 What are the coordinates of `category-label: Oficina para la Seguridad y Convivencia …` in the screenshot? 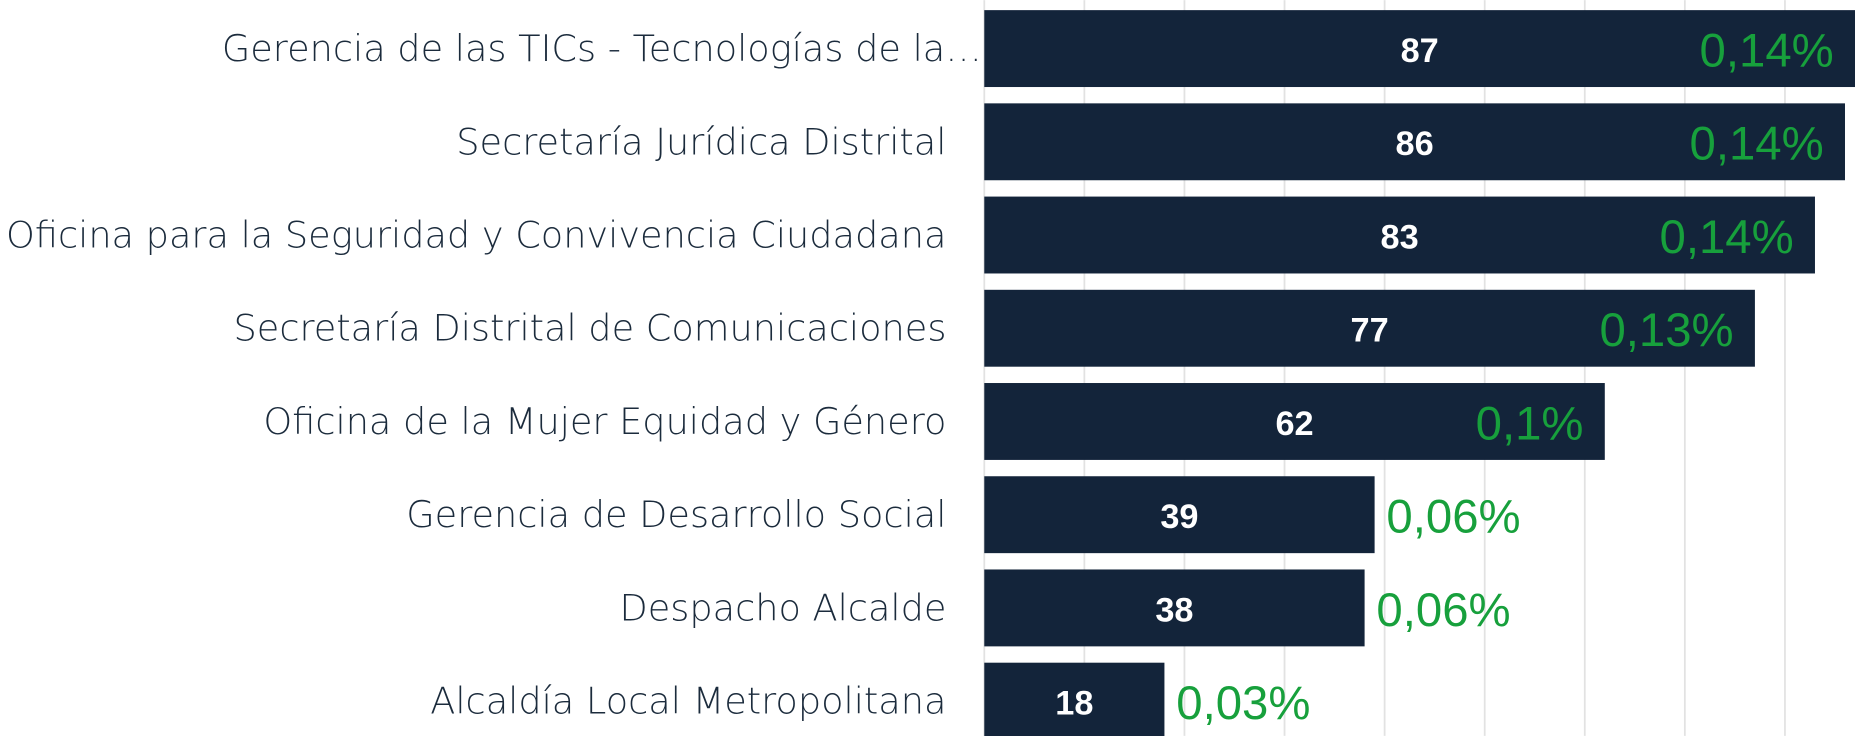 It's located at (476, 235).